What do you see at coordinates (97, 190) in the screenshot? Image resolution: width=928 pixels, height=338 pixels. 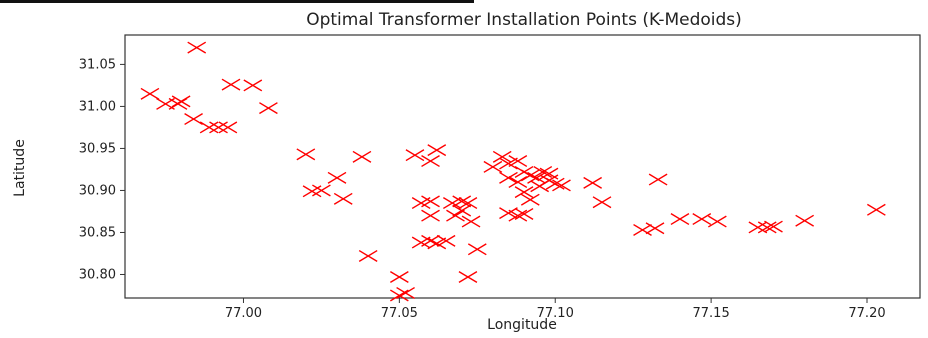 I see `y-tick-label: 30.90` at bounding box center [97, 190].